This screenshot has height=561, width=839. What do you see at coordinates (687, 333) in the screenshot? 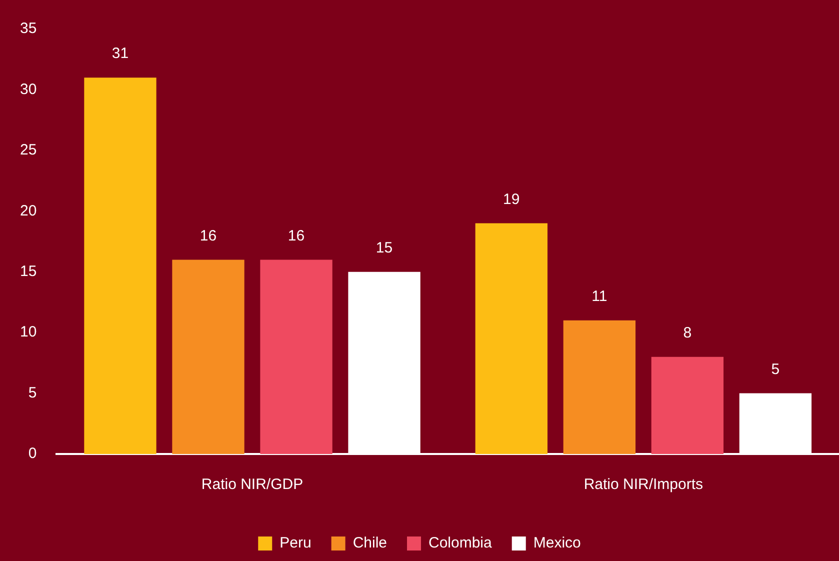
I see `data-label: 8` at bounding box center [687, 333].